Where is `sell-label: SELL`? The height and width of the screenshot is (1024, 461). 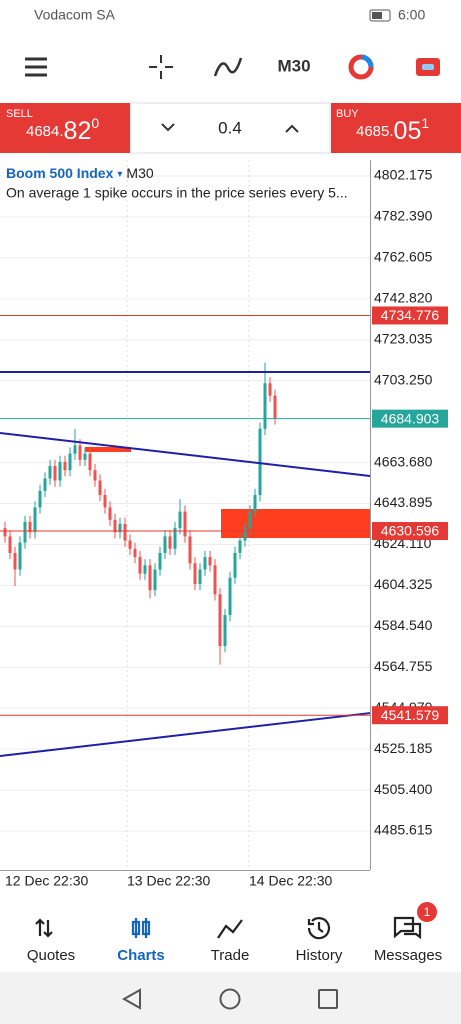 sell-label: SELL is located at coordinates (19, 114).